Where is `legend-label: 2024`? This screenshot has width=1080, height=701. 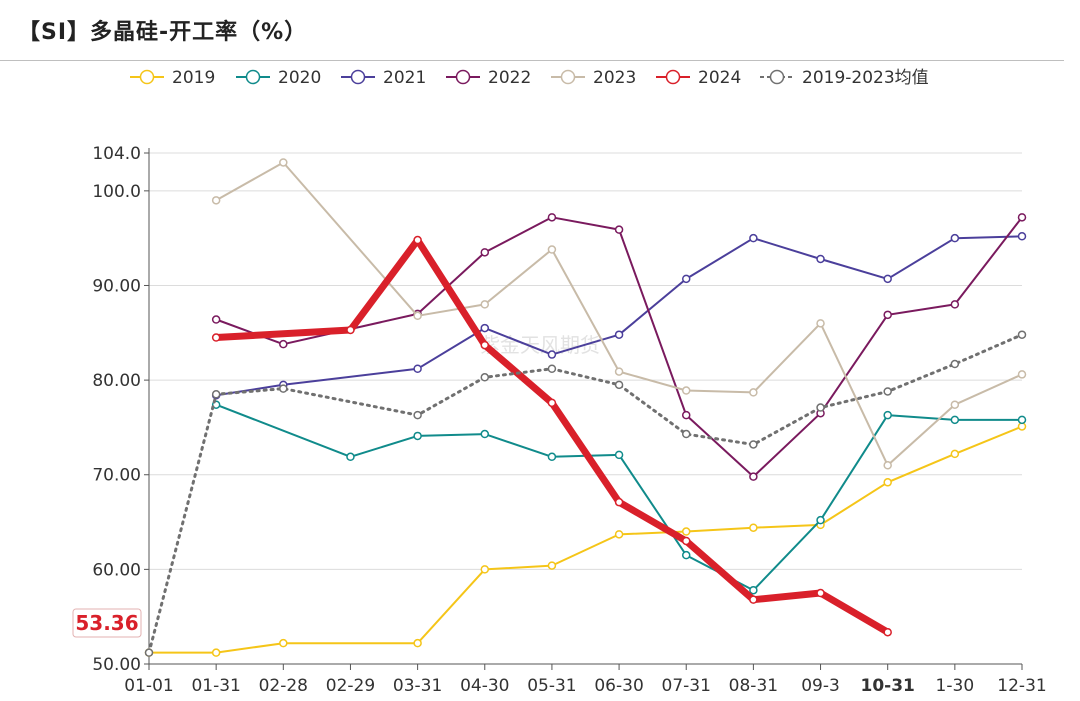
legend-label: 2024 is located at coordinates (719, 78).